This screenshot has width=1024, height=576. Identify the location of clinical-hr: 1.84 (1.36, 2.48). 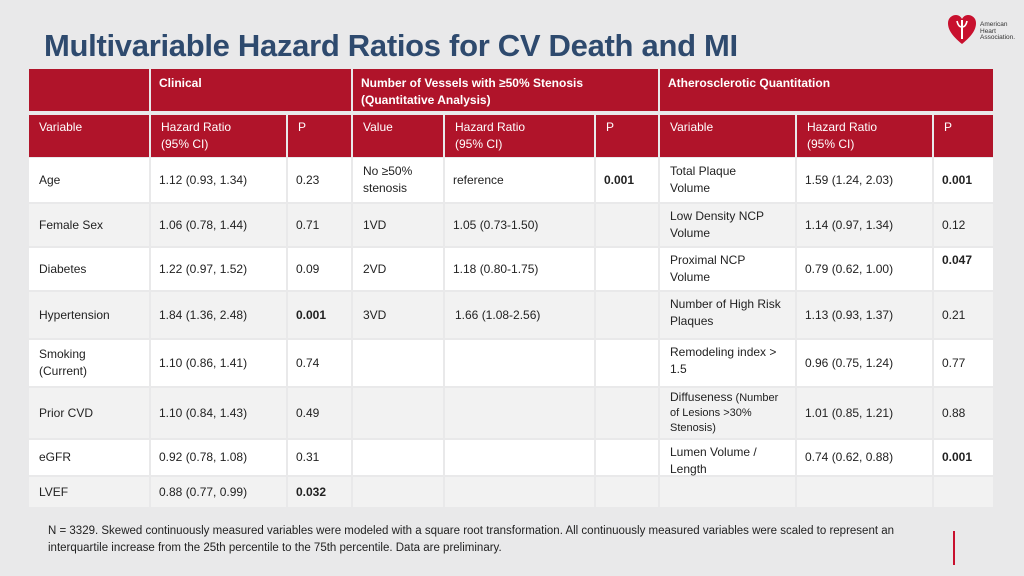
(218, 315).